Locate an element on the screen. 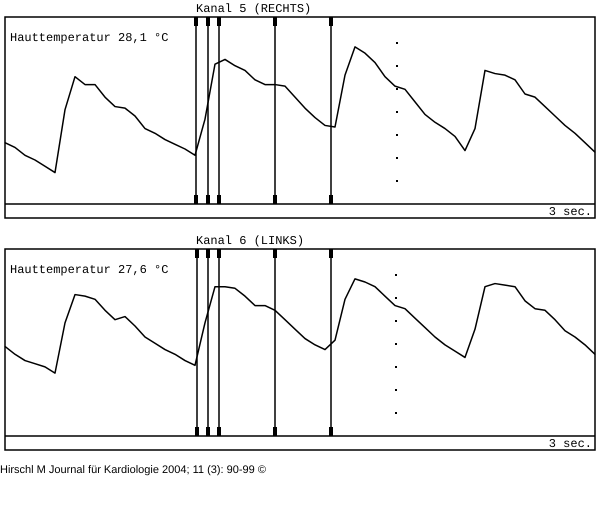  text: Hauttemperatur 27,6 °C is located at coordinates (89, 270).